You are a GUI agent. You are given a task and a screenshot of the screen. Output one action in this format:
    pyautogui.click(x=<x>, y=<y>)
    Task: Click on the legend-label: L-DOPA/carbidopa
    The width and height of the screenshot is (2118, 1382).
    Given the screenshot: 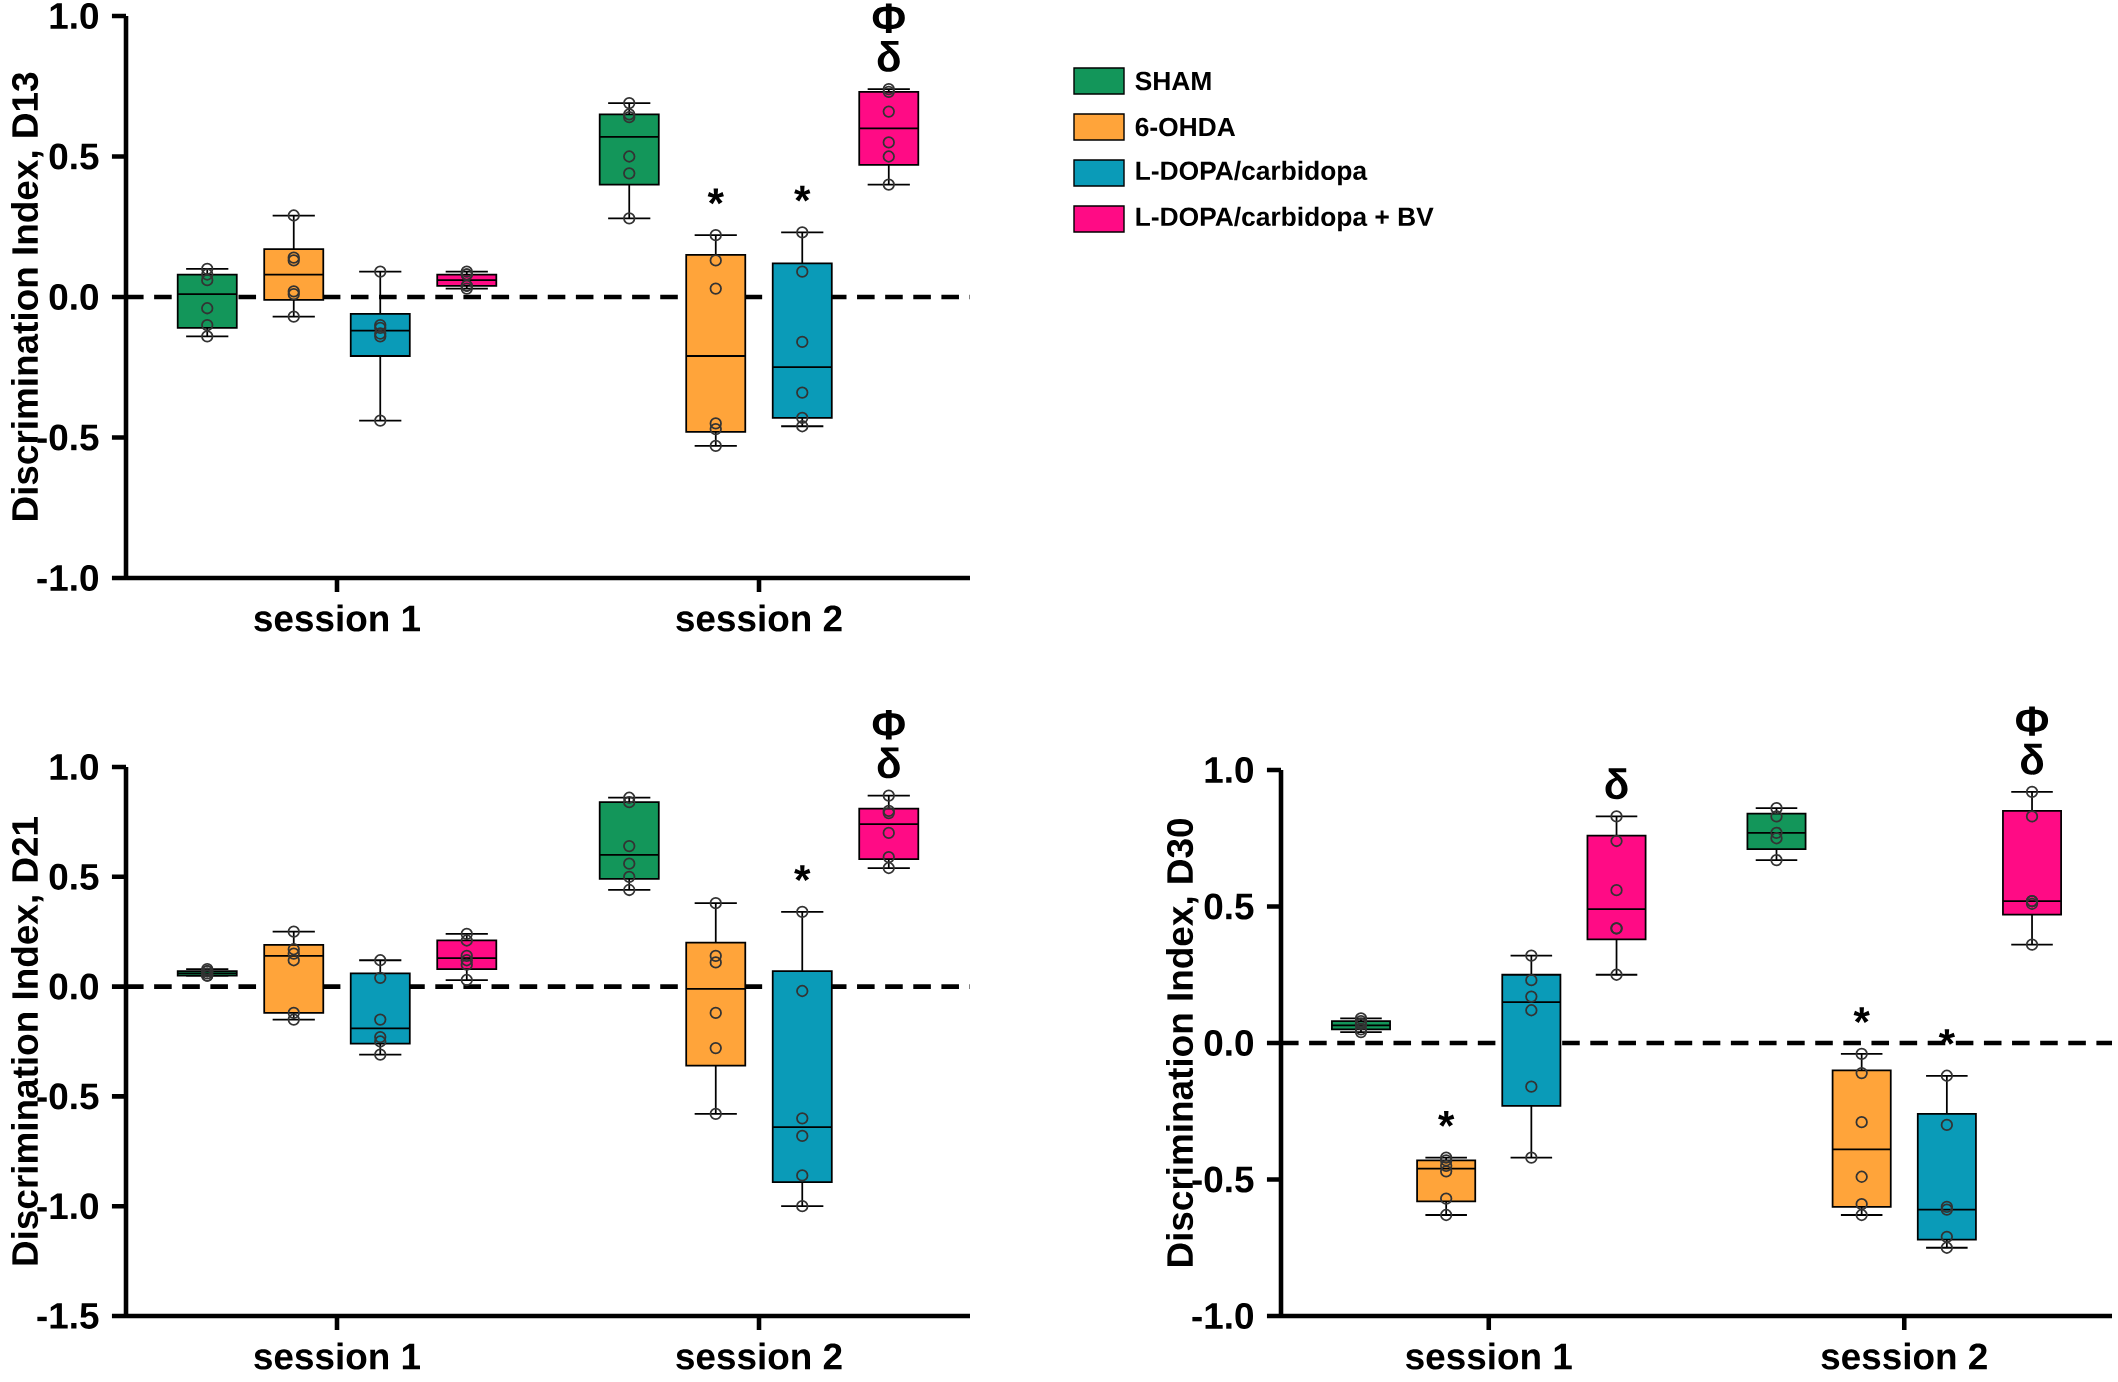 What is the action you would take?
    pyautogui.click(x=1252, y=173)
    